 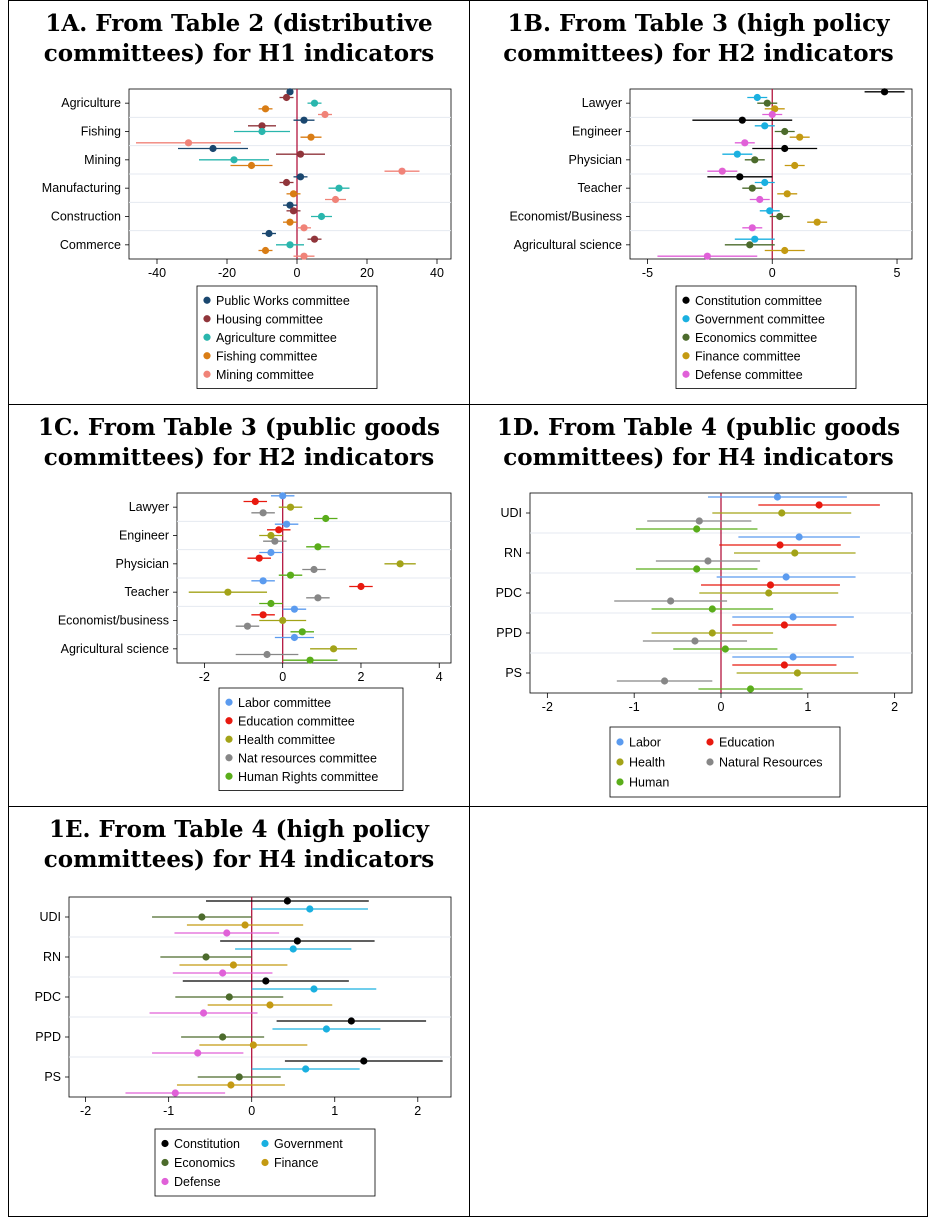 I want to click on legend-box, so click(x=311, y=739).